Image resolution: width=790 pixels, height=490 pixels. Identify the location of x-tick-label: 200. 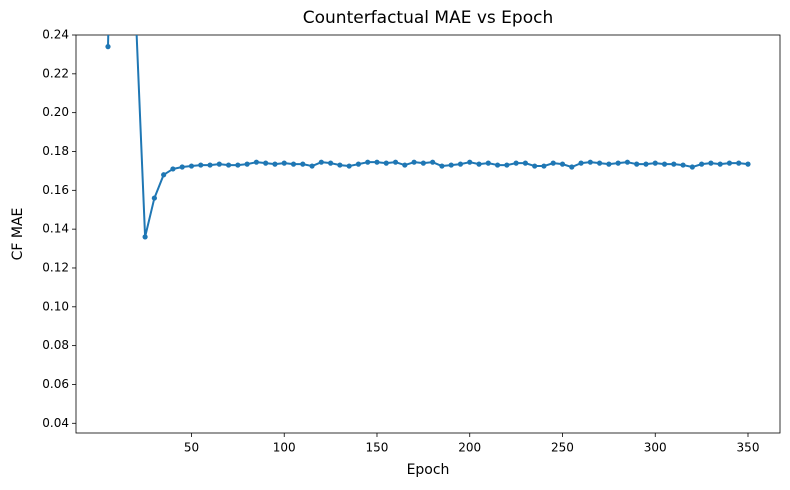
(469, 448).